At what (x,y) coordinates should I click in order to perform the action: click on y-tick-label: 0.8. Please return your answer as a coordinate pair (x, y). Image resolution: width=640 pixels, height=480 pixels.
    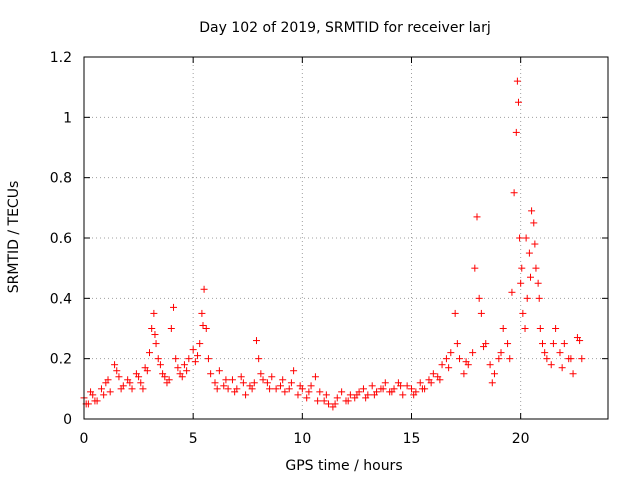
    Looking at the image, I should click on (61, 179).